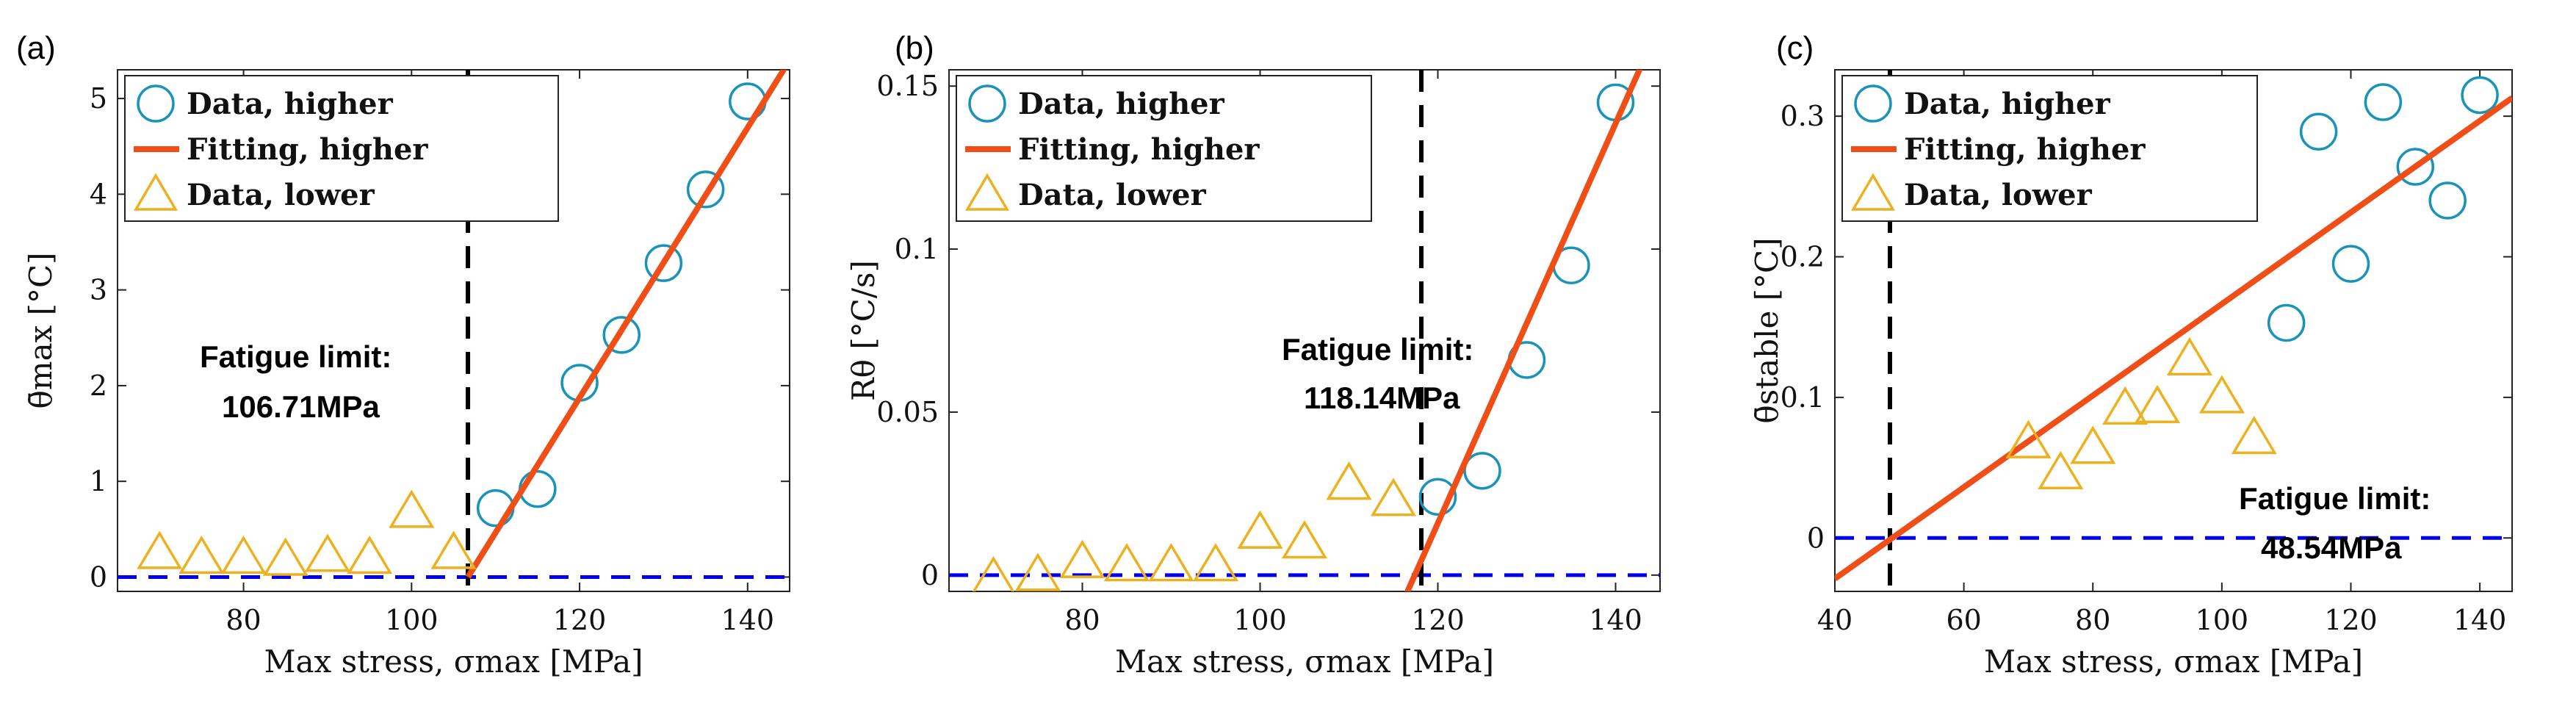 This screenshot has width=2576, height=706. What do you see at coordinates (99, 290) in the screenshot?
I see `y-tick-label: 3` at bounding box center [99, 290].